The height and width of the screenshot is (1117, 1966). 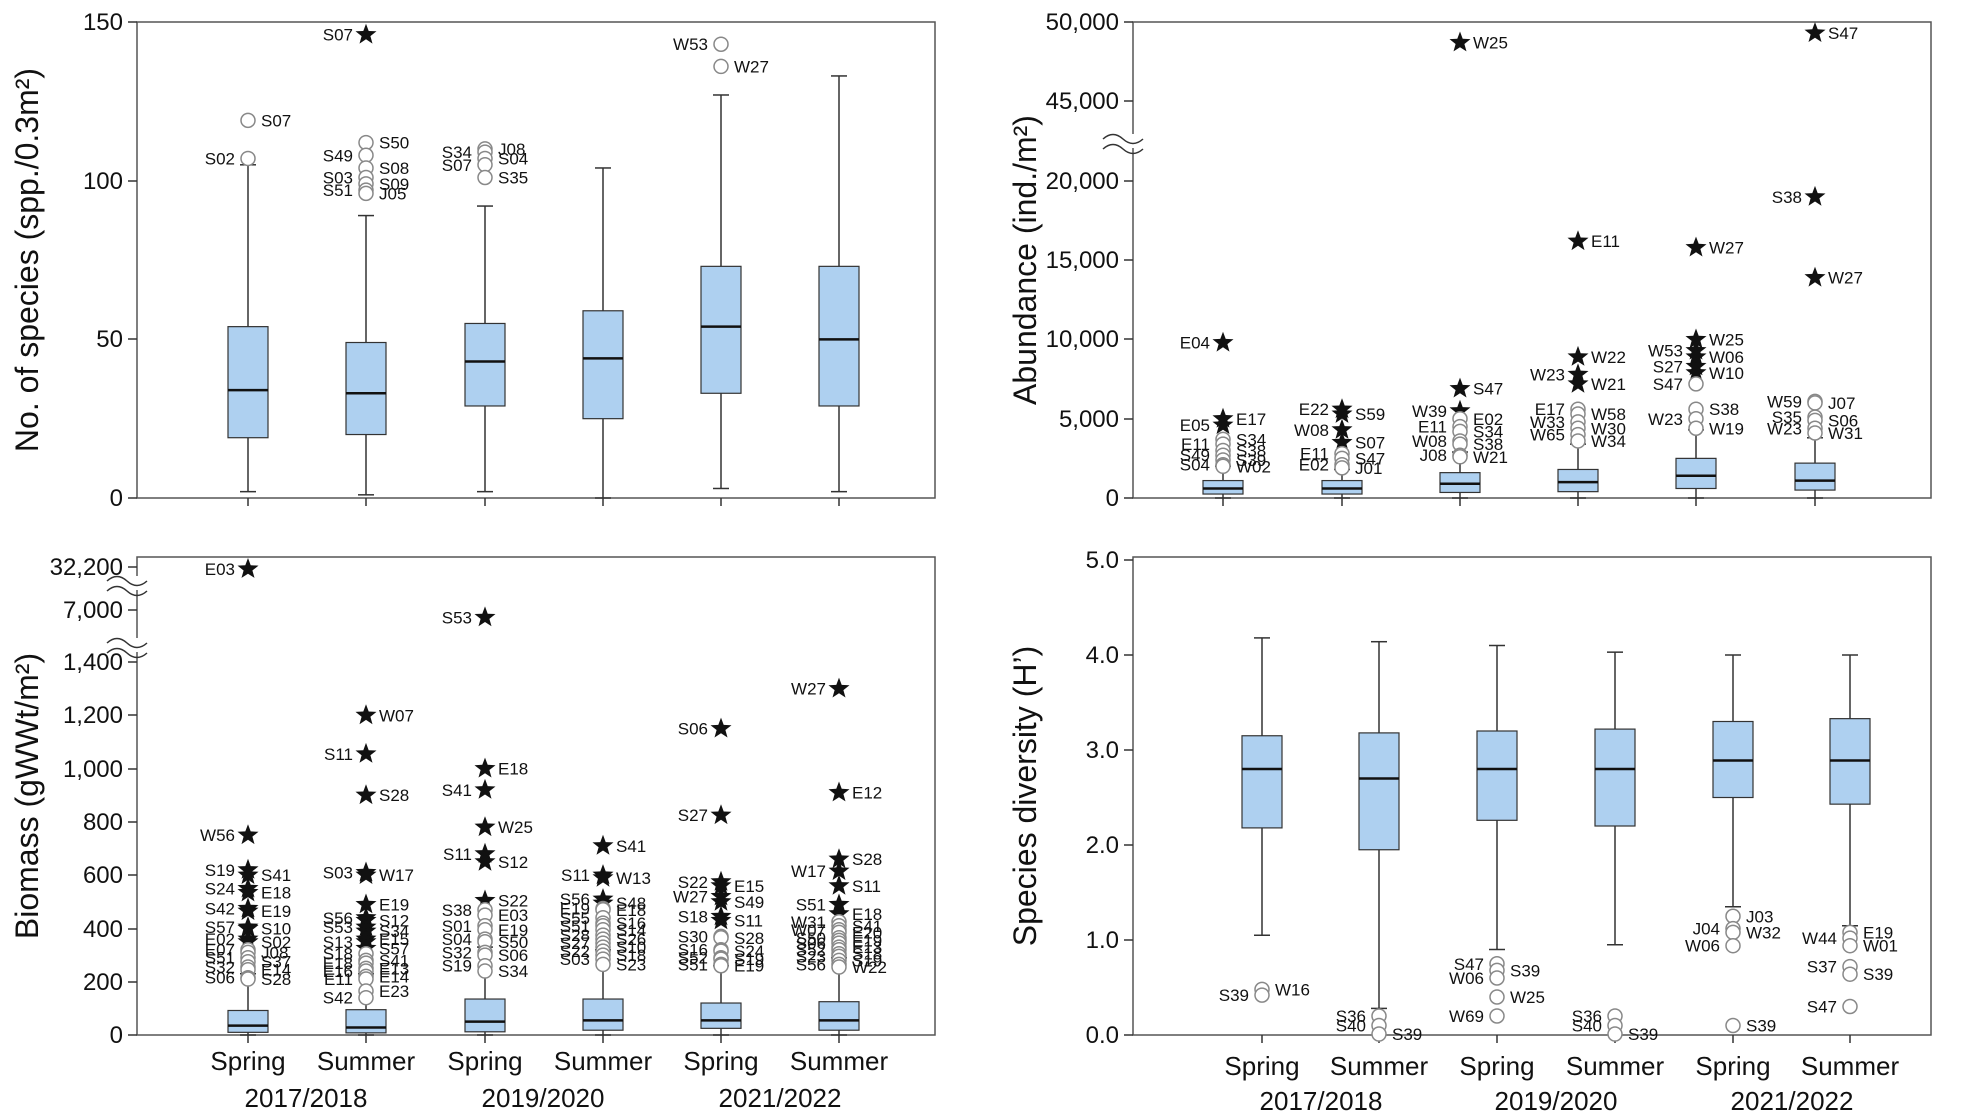 I want to click on outlier-label: E05, so click(x=1195, y=425).